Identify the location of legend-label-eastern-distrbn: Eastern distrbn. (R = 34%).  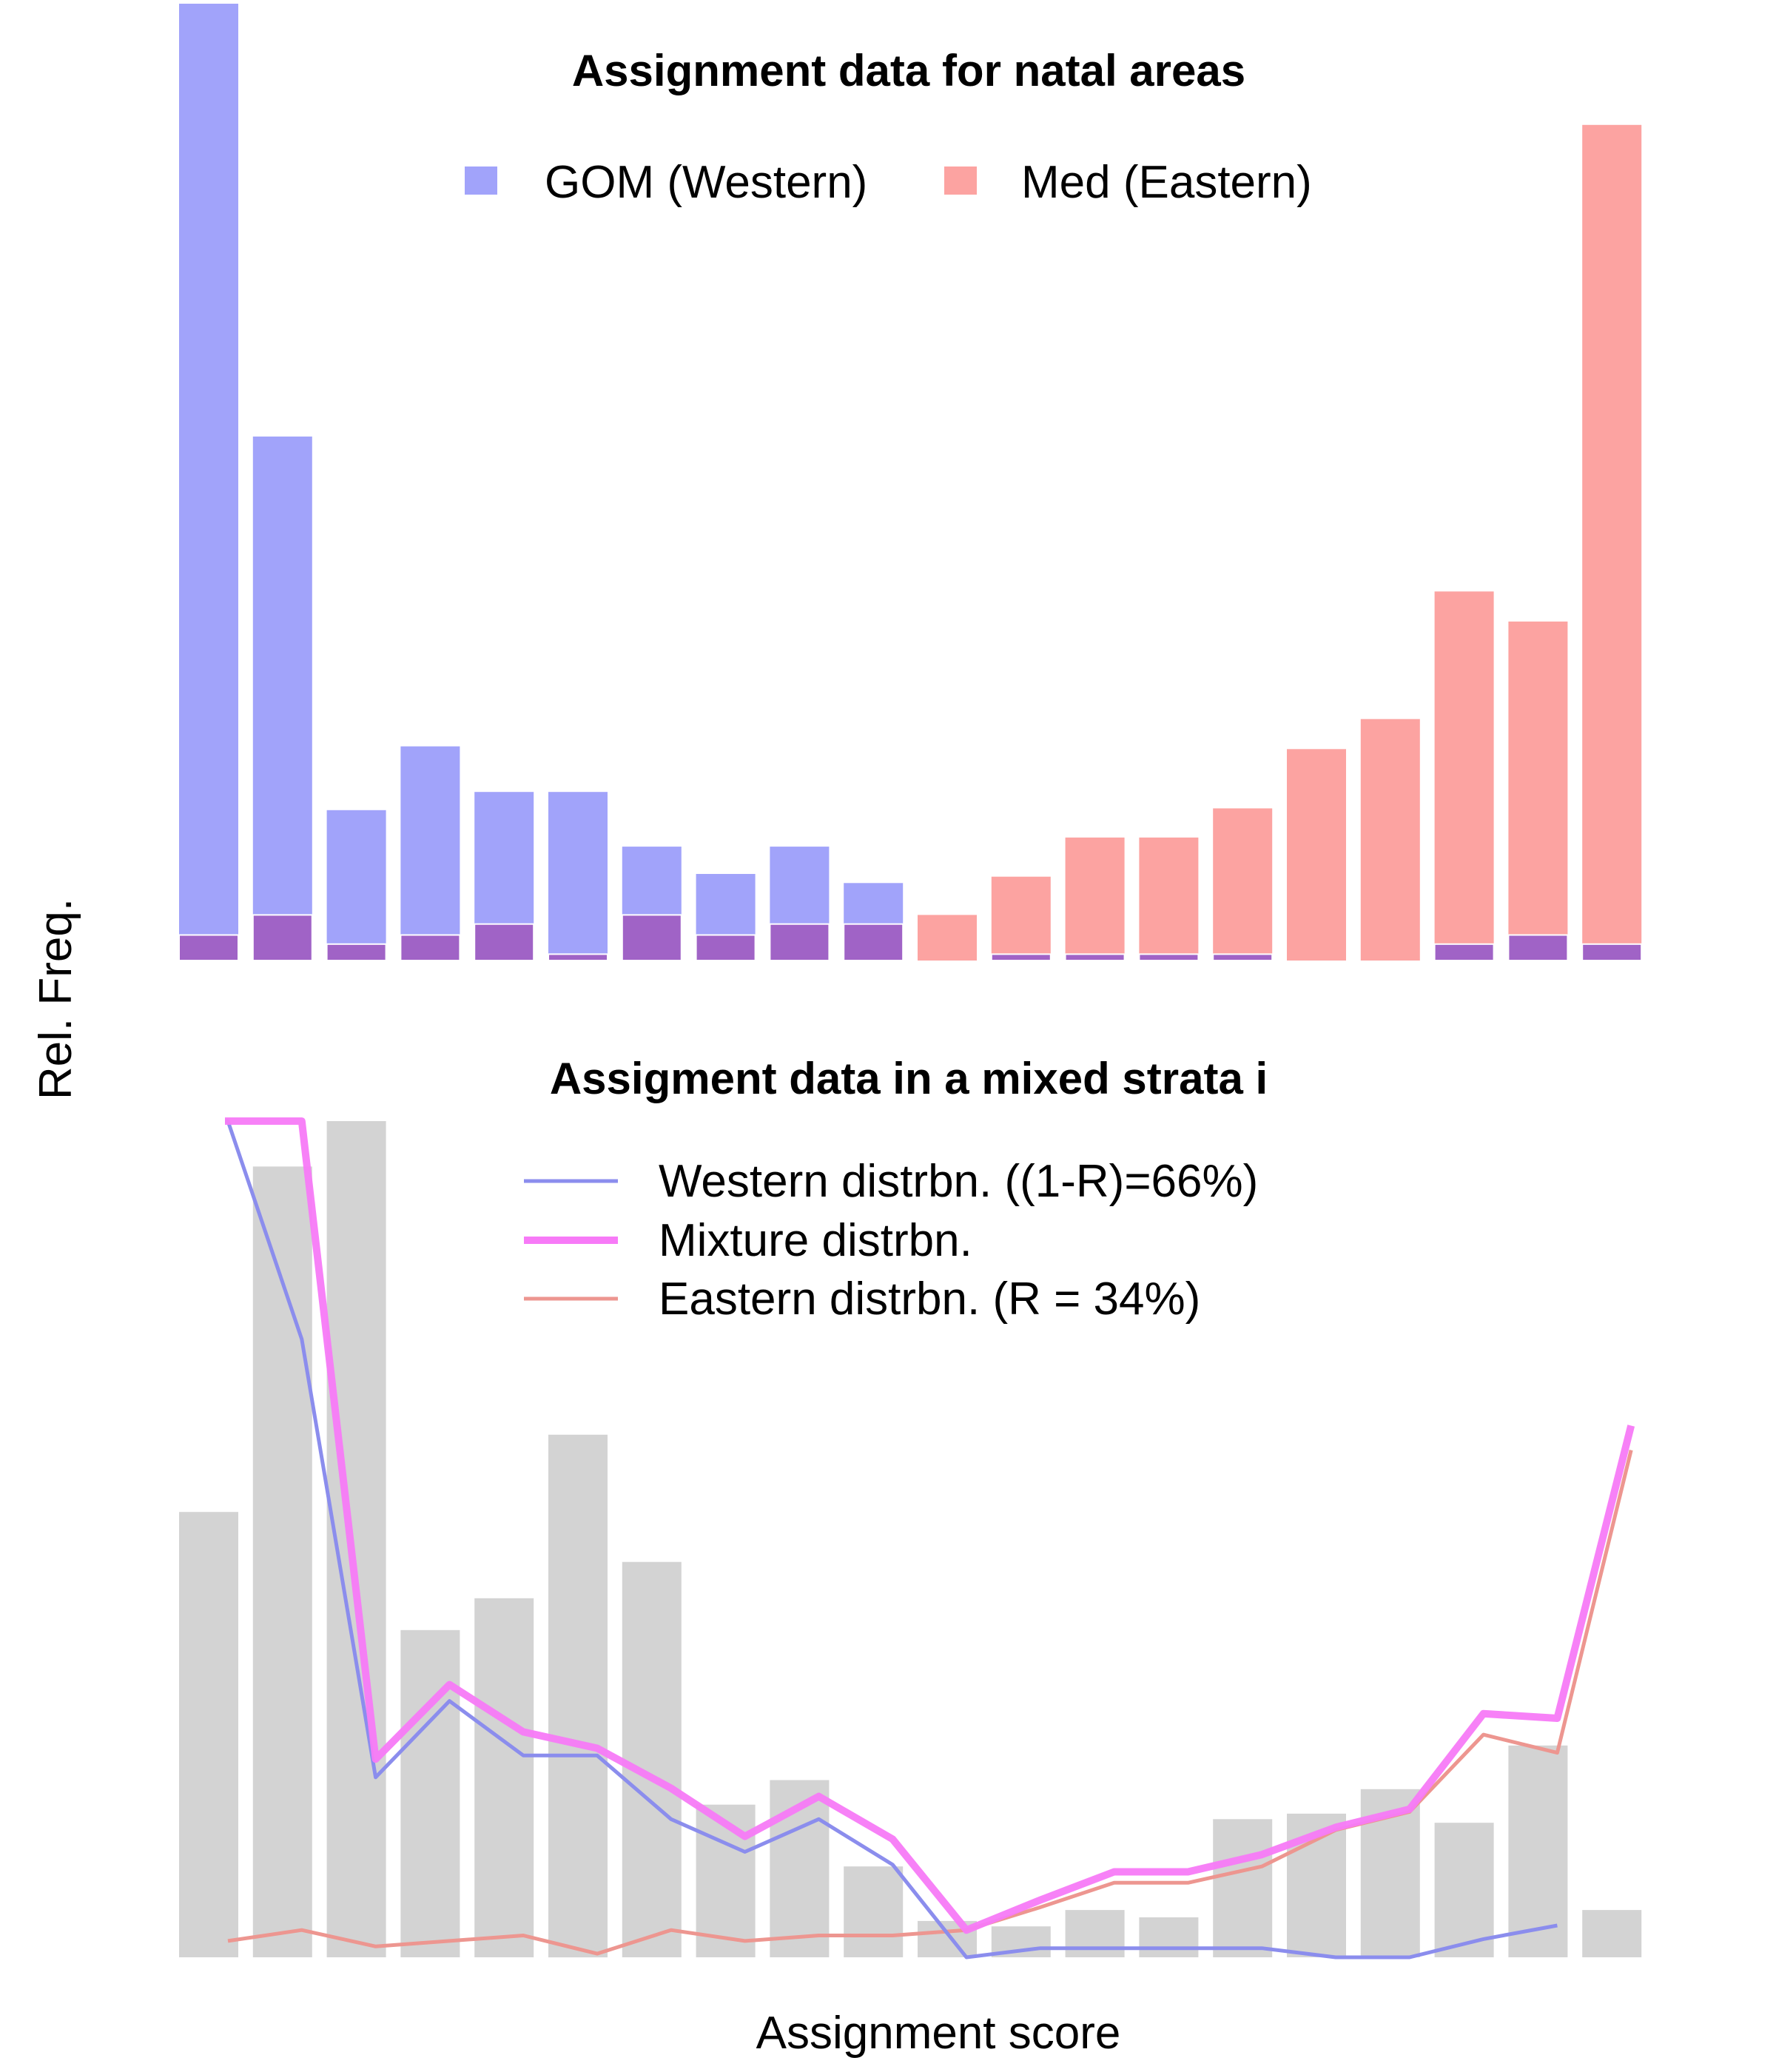
(929, 1299).